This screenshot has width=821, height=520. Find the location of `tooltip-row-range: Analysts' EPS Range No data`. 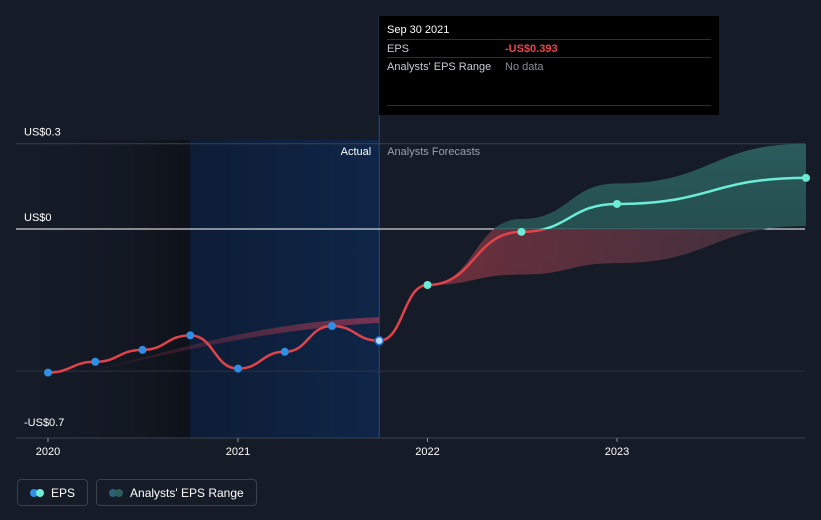

tooltip-row-range: Analysts' EPS Range No data is located at coordinates (549, 66).